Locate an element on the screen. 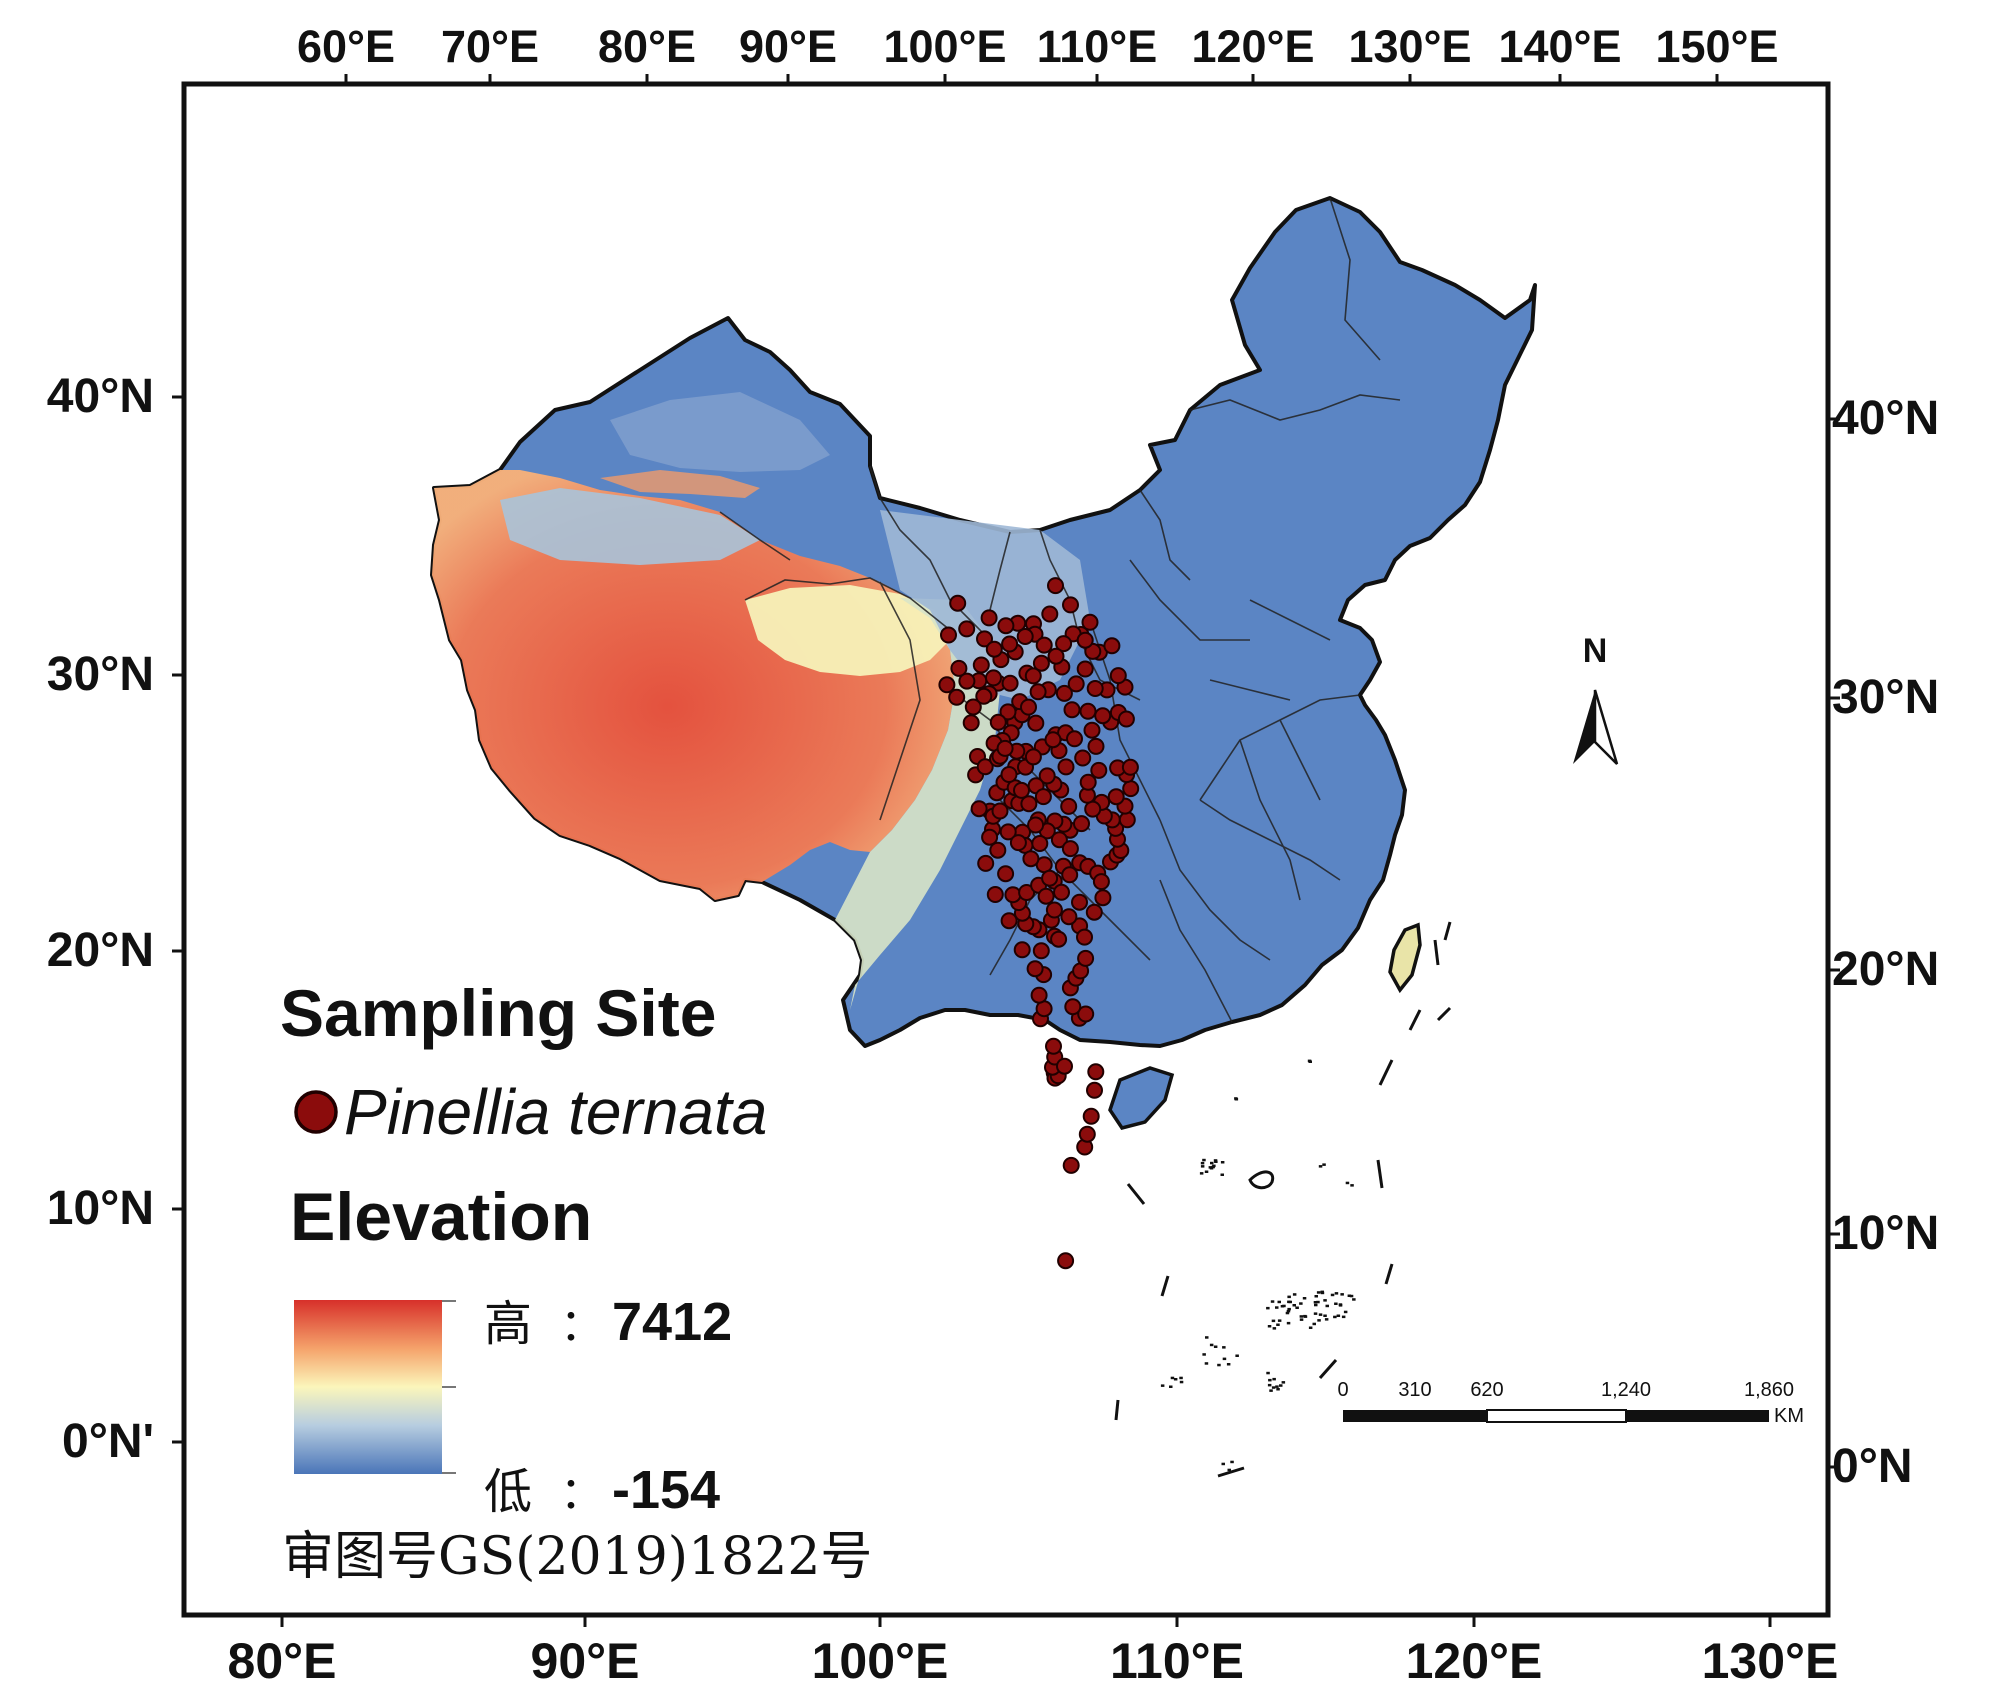  top-tick-label: 70°E is located at coordinates (490, 46).